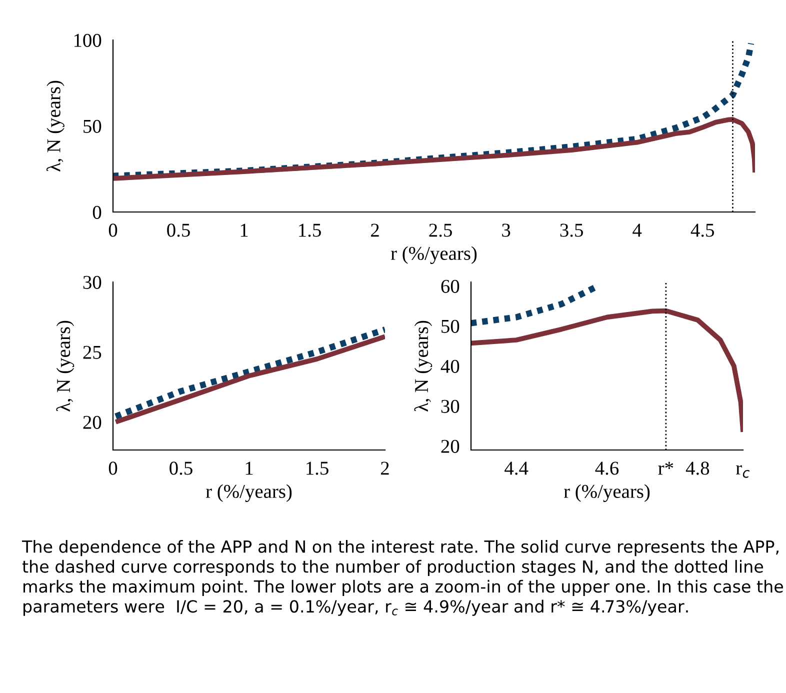 The image size is (786, 693). What do you see at coordinates (450, 286) in the screenshot?
I see `y-tick-label: 60` at bounding box center [450, 286].